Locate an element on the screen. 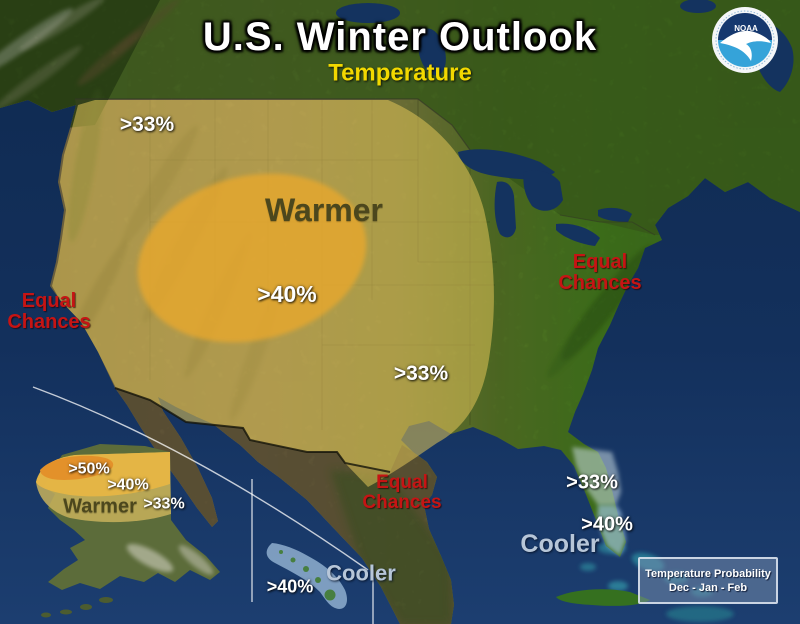 Image resolution: width=800 pixels, height=624 pixels. equal-chances-west-line1: Equal is located at coordinates (49, 301).